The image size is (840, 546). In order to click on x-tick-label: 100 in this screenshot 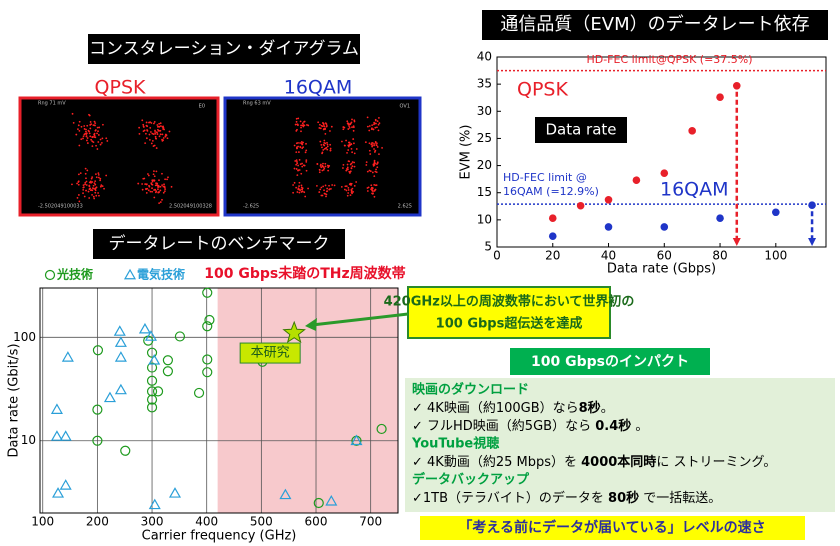, I will do `click(775, 256)`.